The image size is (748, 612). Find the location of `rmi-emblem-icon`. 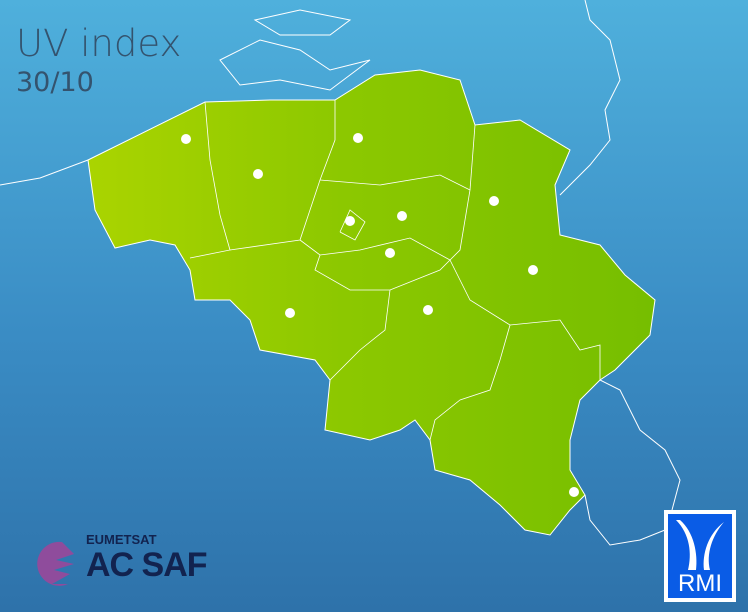

rmi-emblem-icon is located at coordinates (700, 545).